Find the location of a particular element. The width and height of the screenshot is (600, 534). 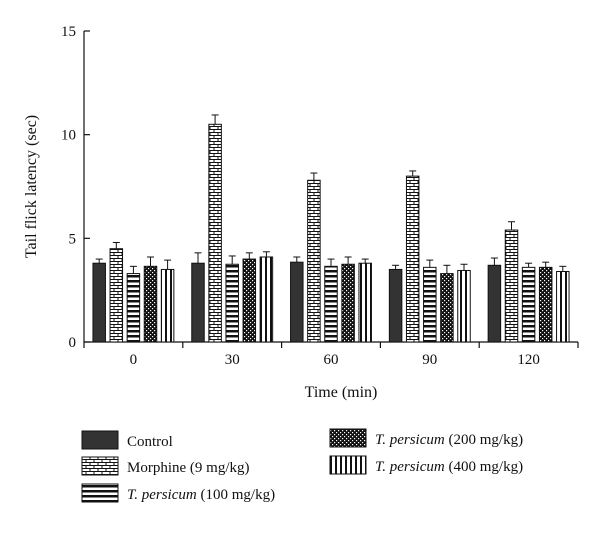

y-tick-label: 15 is located at coordinates (68, 32).